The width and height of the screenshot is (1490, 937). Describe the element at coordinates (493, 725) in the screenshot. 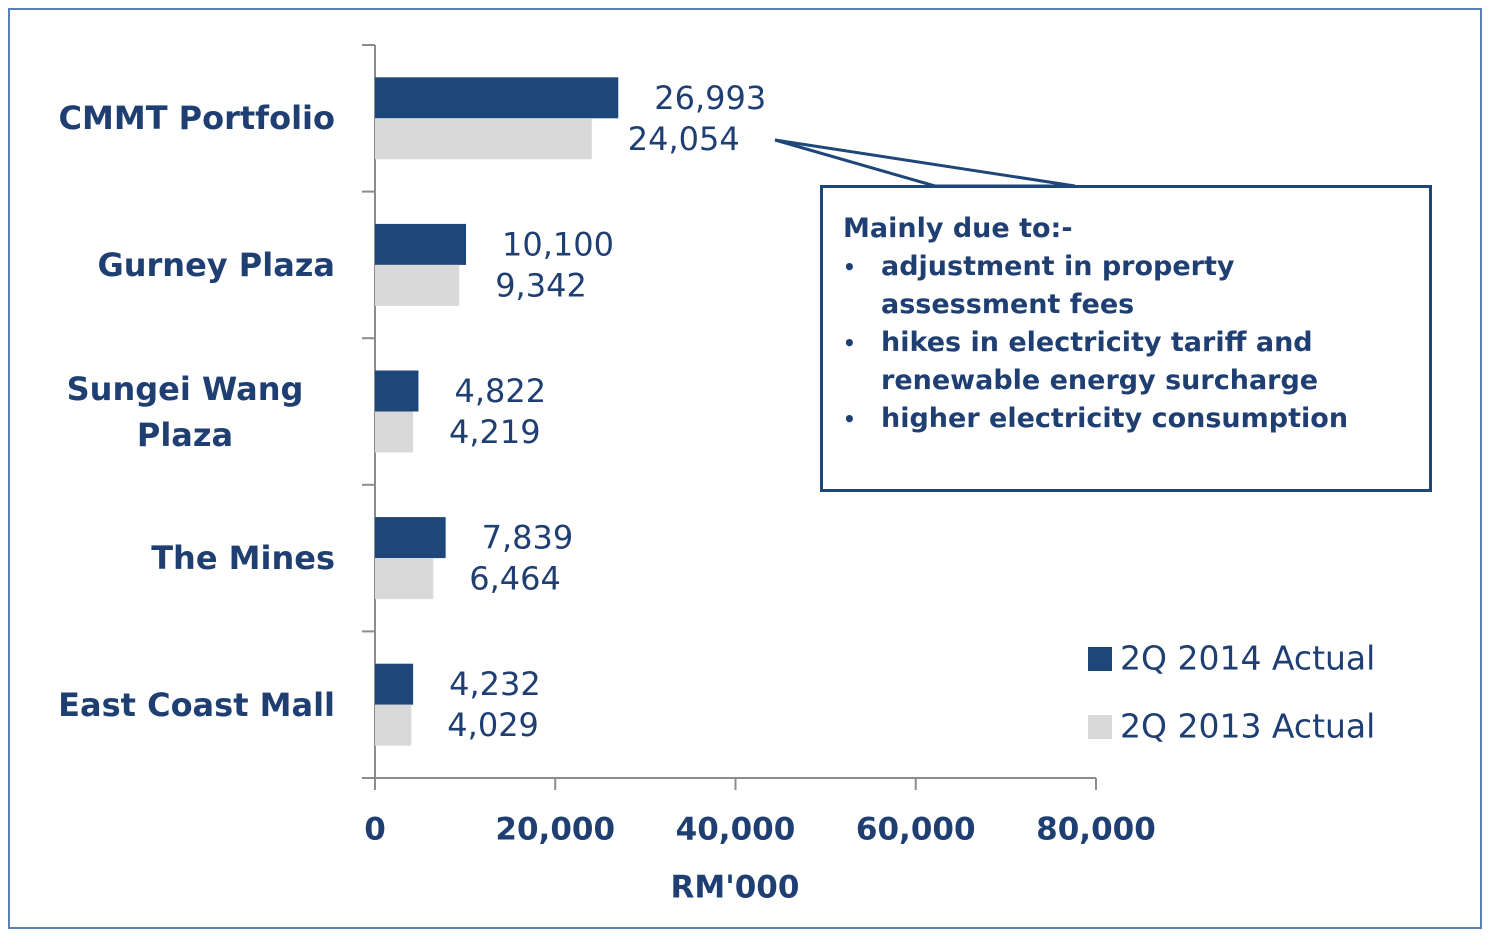

I see `value-label: 4,029` at that location.